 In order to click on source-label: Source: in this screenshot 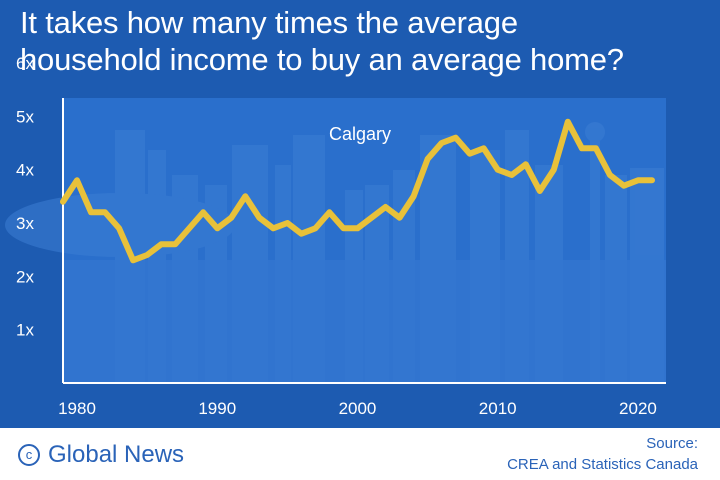, I will do `click(672, 443)`.